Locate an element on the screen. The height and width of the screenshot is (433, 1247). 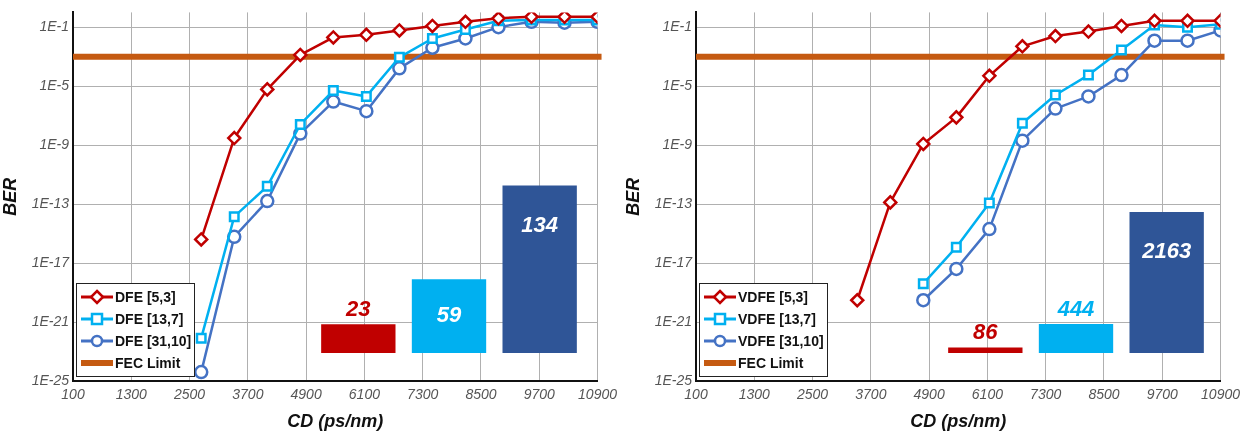
data-label: 2163 is located at coordinates (1166, 251).